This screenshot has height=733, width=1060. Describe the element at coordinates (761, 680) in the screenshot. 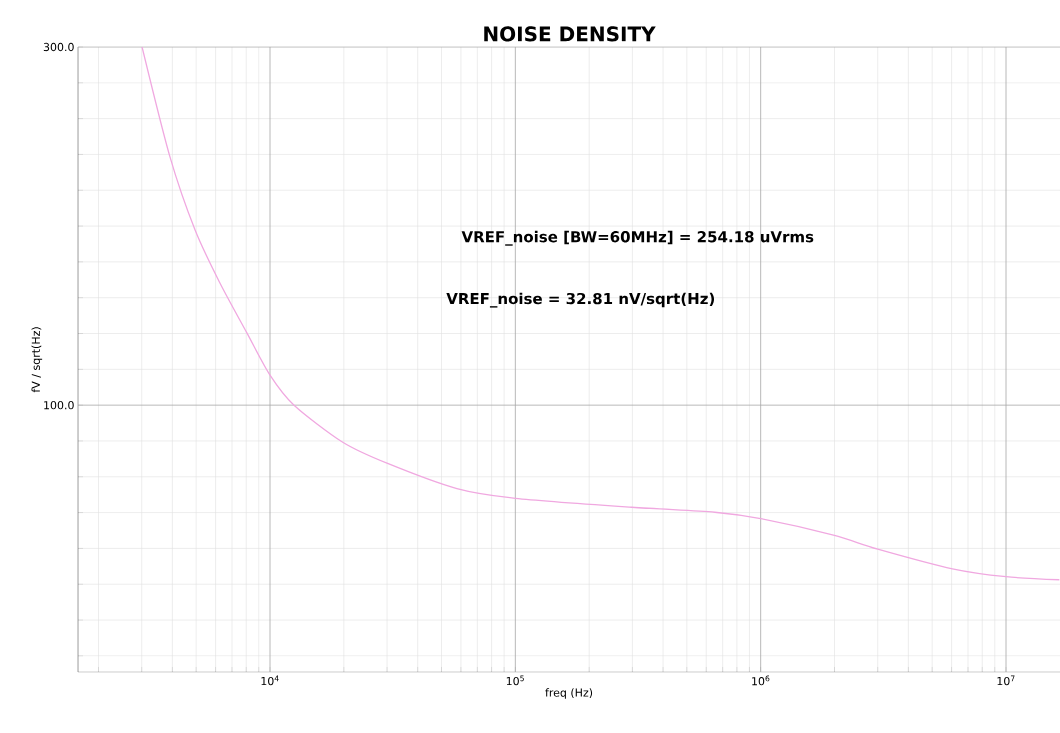

I see `x-tick-label: 10$^{6}$` at that location.